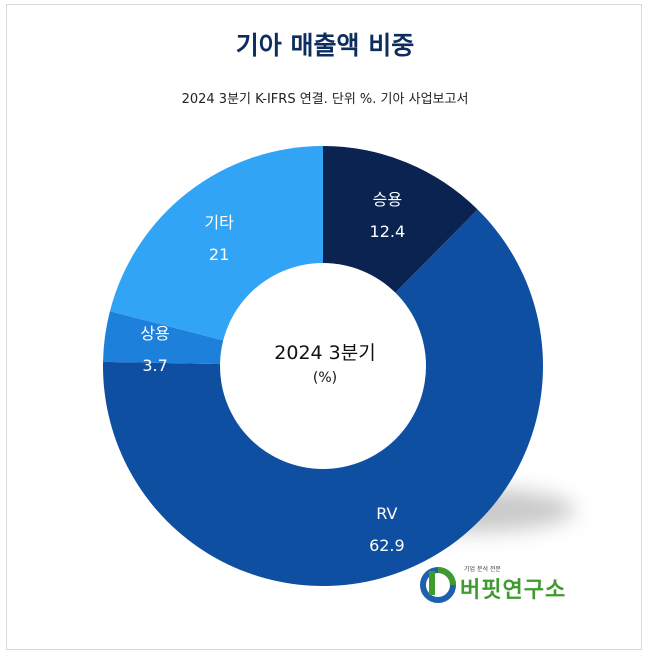  Describe the element at coordinates (388, 231) in the screenshot. I see `slice-value-0: 12.4` at that location.